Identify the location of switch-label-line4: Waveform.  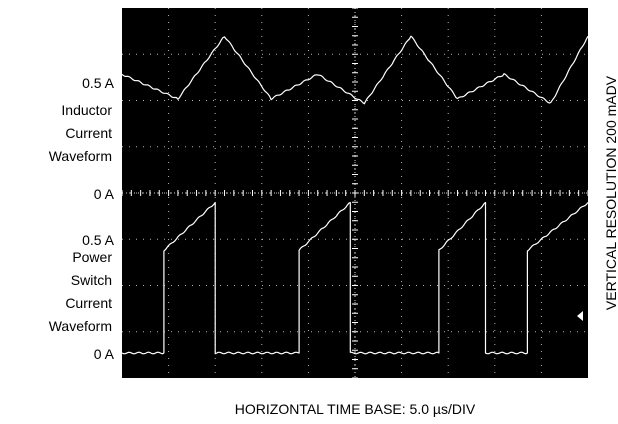
(80, 326).